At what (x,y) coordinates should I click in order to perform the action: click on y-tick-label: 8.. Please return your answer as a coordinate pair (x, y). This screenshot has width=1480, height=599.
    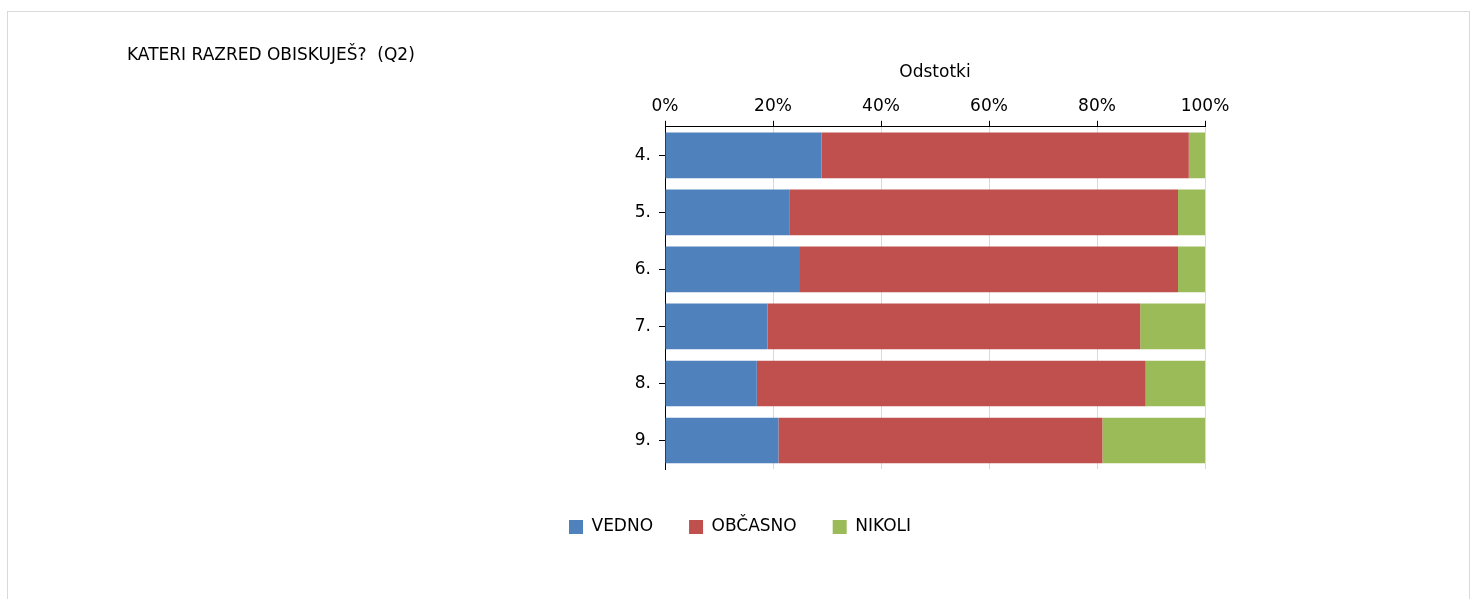
    Looking at the image, I should click on (642, 381).